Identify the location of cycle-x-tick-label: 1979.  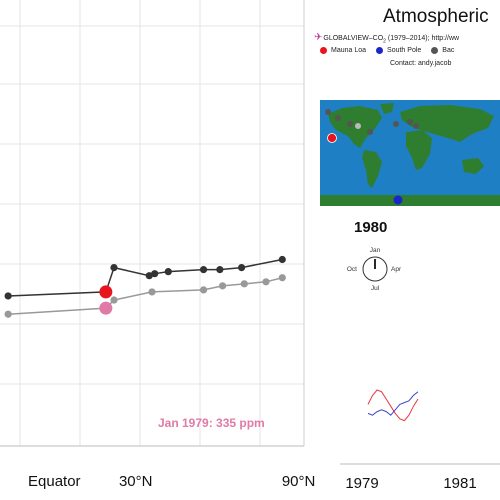
(361, 483).